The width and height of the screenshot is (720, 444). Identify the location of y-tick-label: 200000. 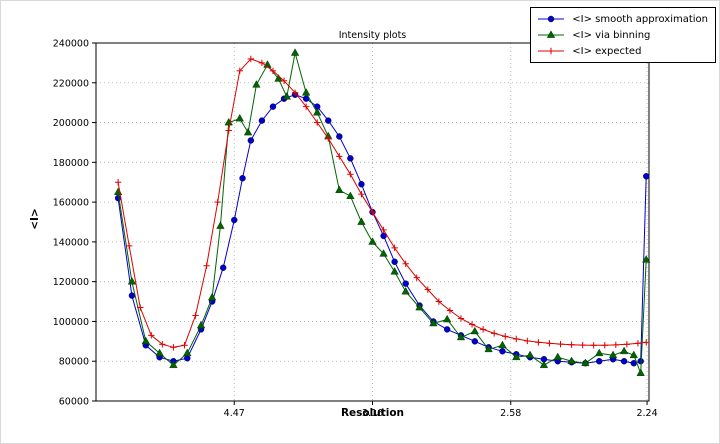
(71, 123).